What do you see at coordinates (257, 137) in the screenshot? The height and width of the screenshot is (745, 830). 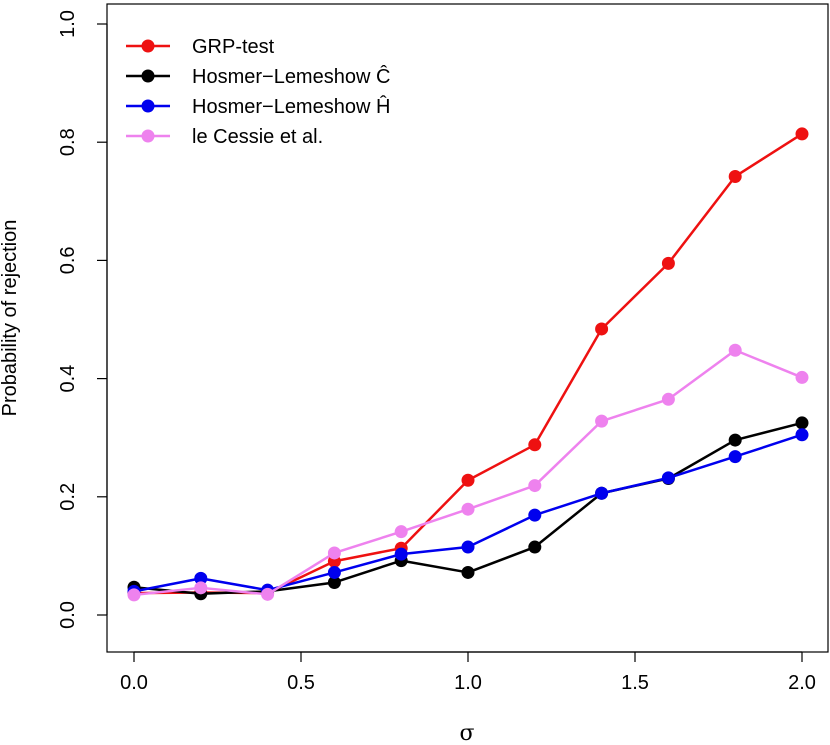 I see `legend-label: le Cessie et al.` at bounding box center [257, 137].